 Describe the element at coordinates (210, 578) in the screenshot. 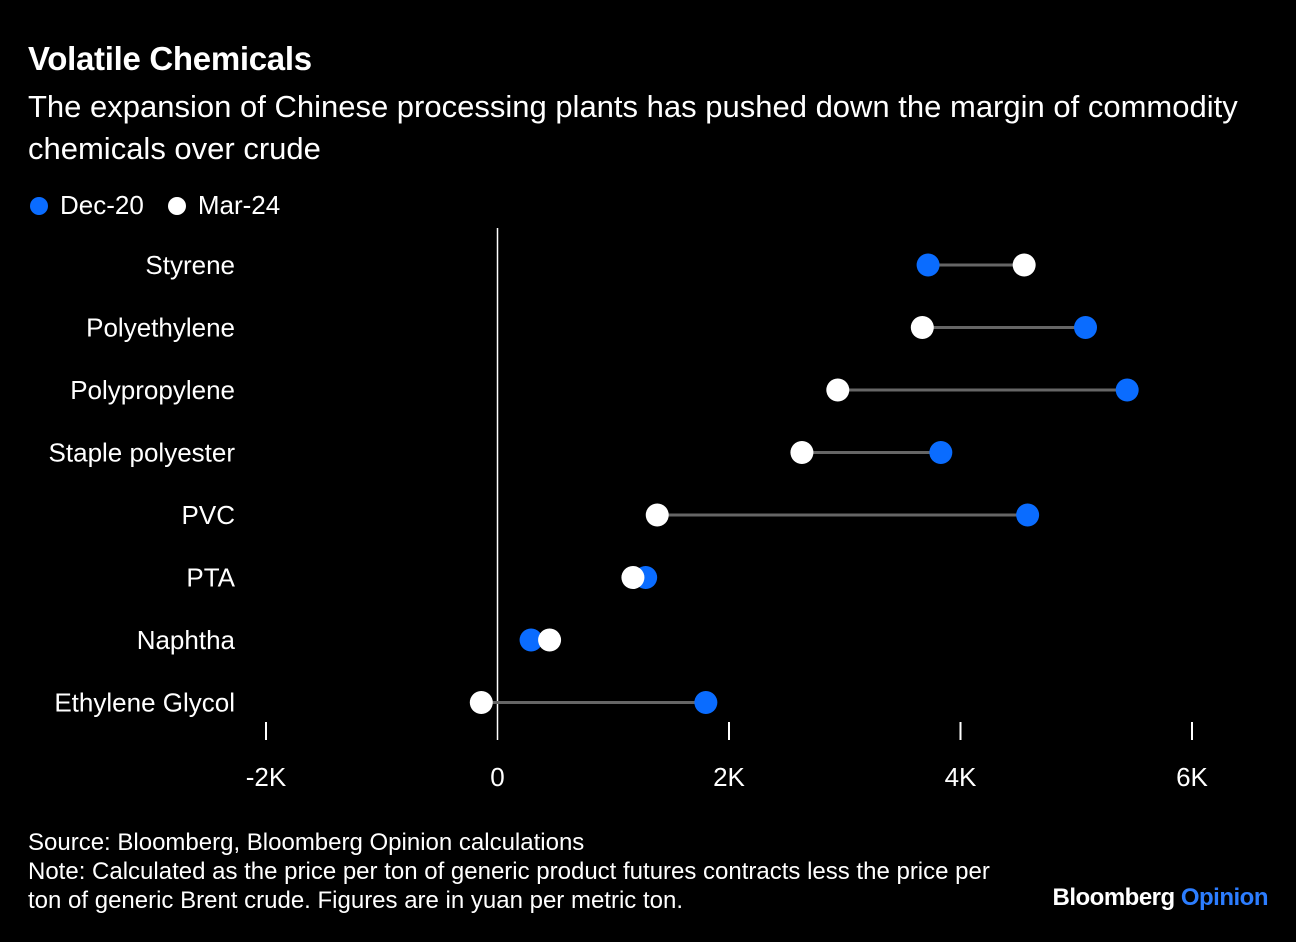

I see `category-label: PTA` at that location.